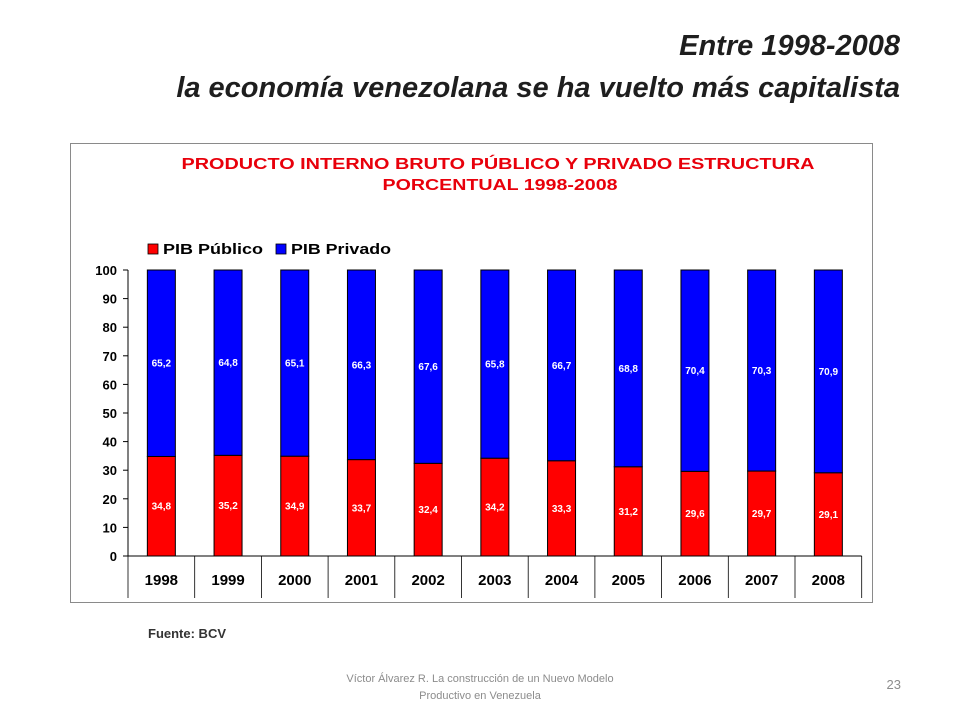 The image size is (960, 720). I want to click on data-label: 66,3, so click(362, 365).